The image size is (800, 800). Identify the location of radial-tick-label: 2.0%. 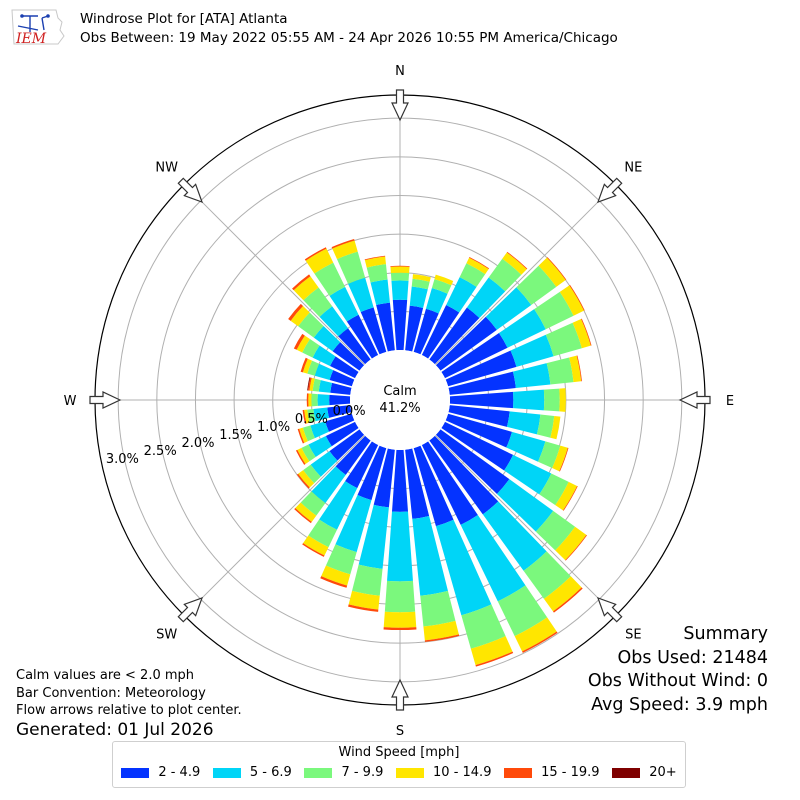
(197, 443).